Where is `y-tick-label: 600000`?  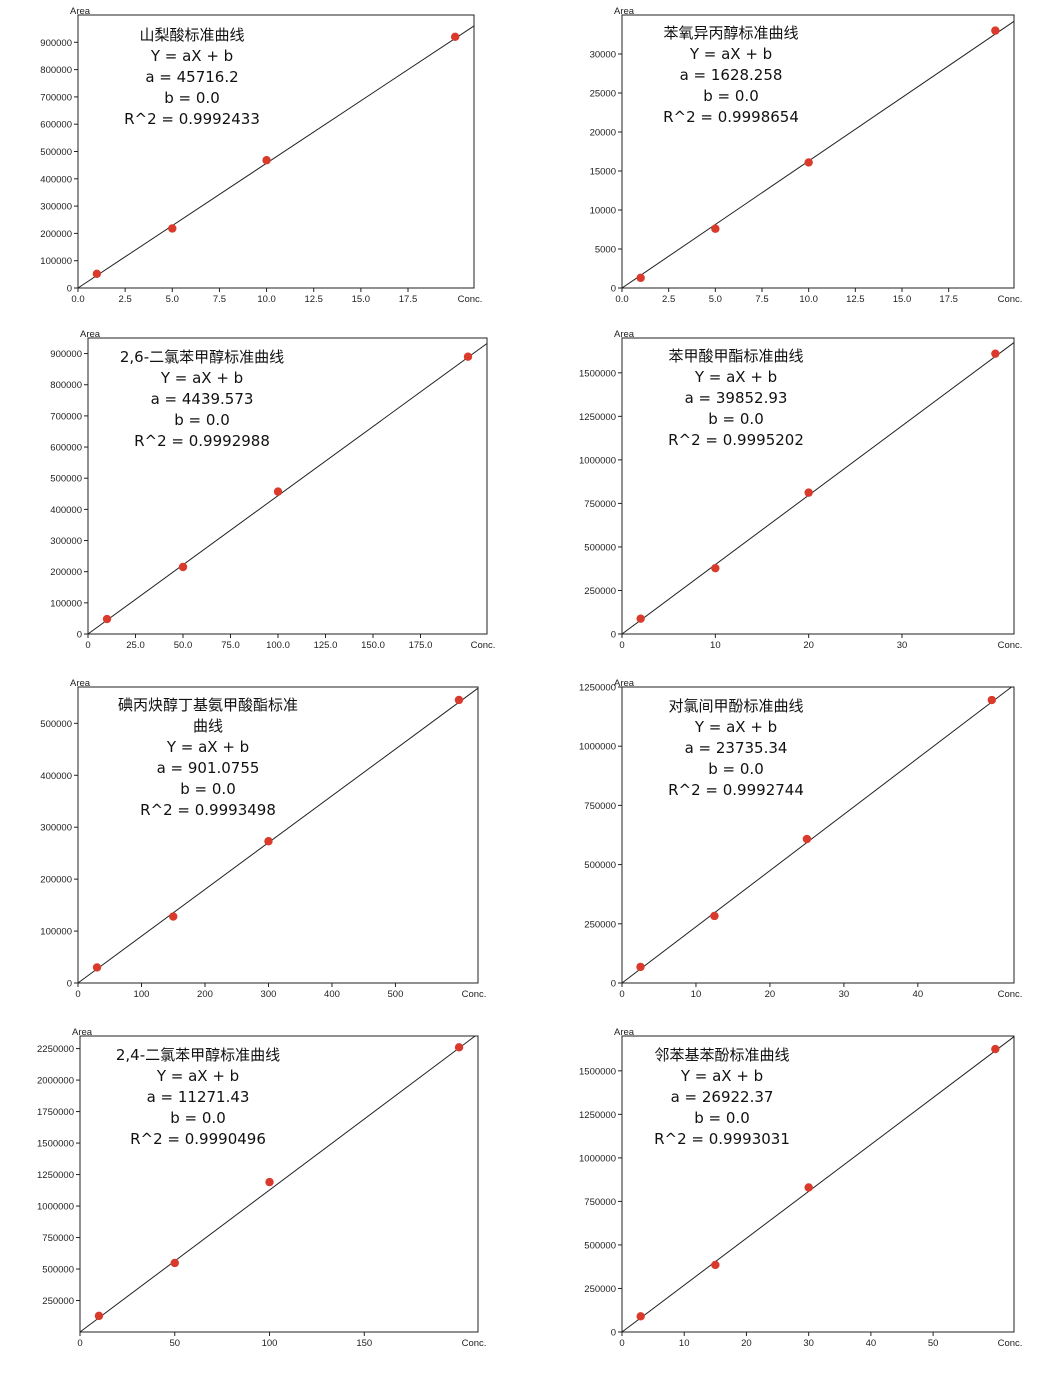
y-tick-label: 600000 is located at coordinates (56, 125).